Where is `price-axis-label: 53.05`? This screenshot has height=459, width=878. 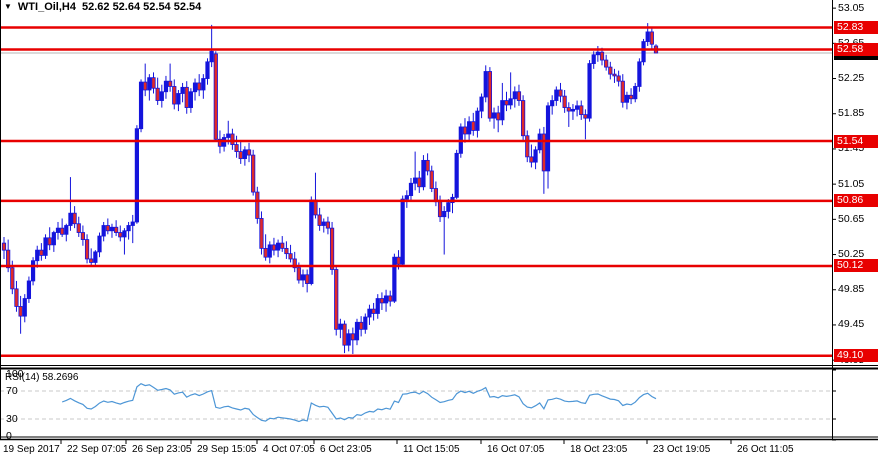 price-axis-label: 53.05 is located at coordinates (851, 7).